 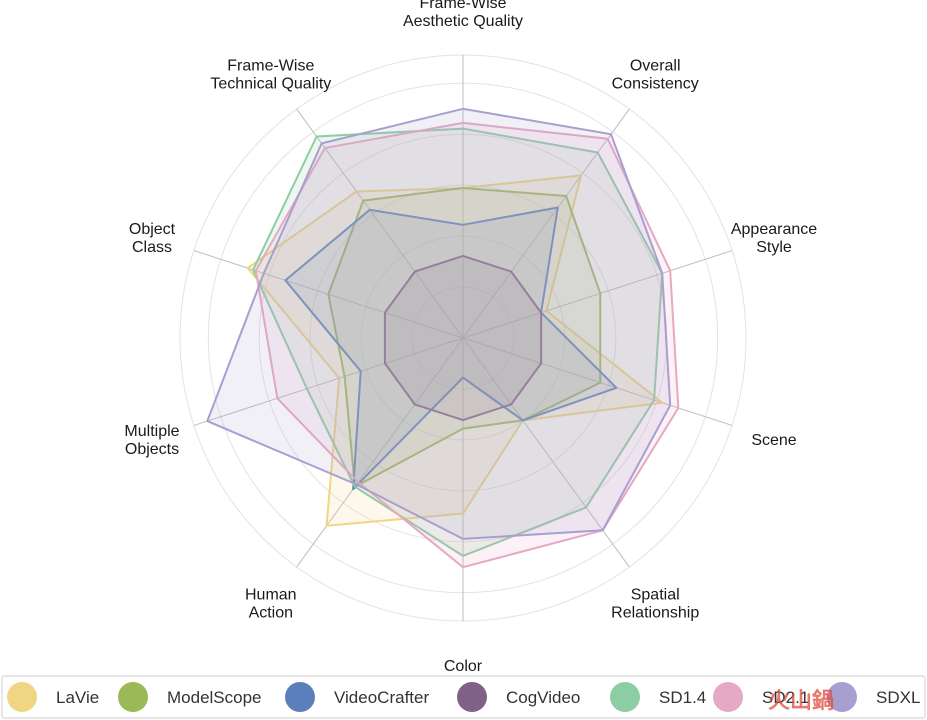 I want to click on axis-label-line: Overall, so click(x=655, y=66).